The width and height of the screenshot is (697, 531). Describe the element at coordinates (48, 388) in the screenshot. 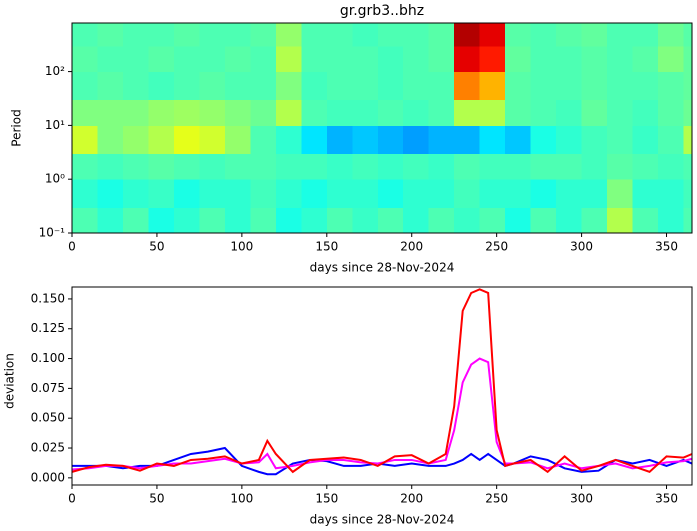

I see `y-tick-label: 0.075` at that location.